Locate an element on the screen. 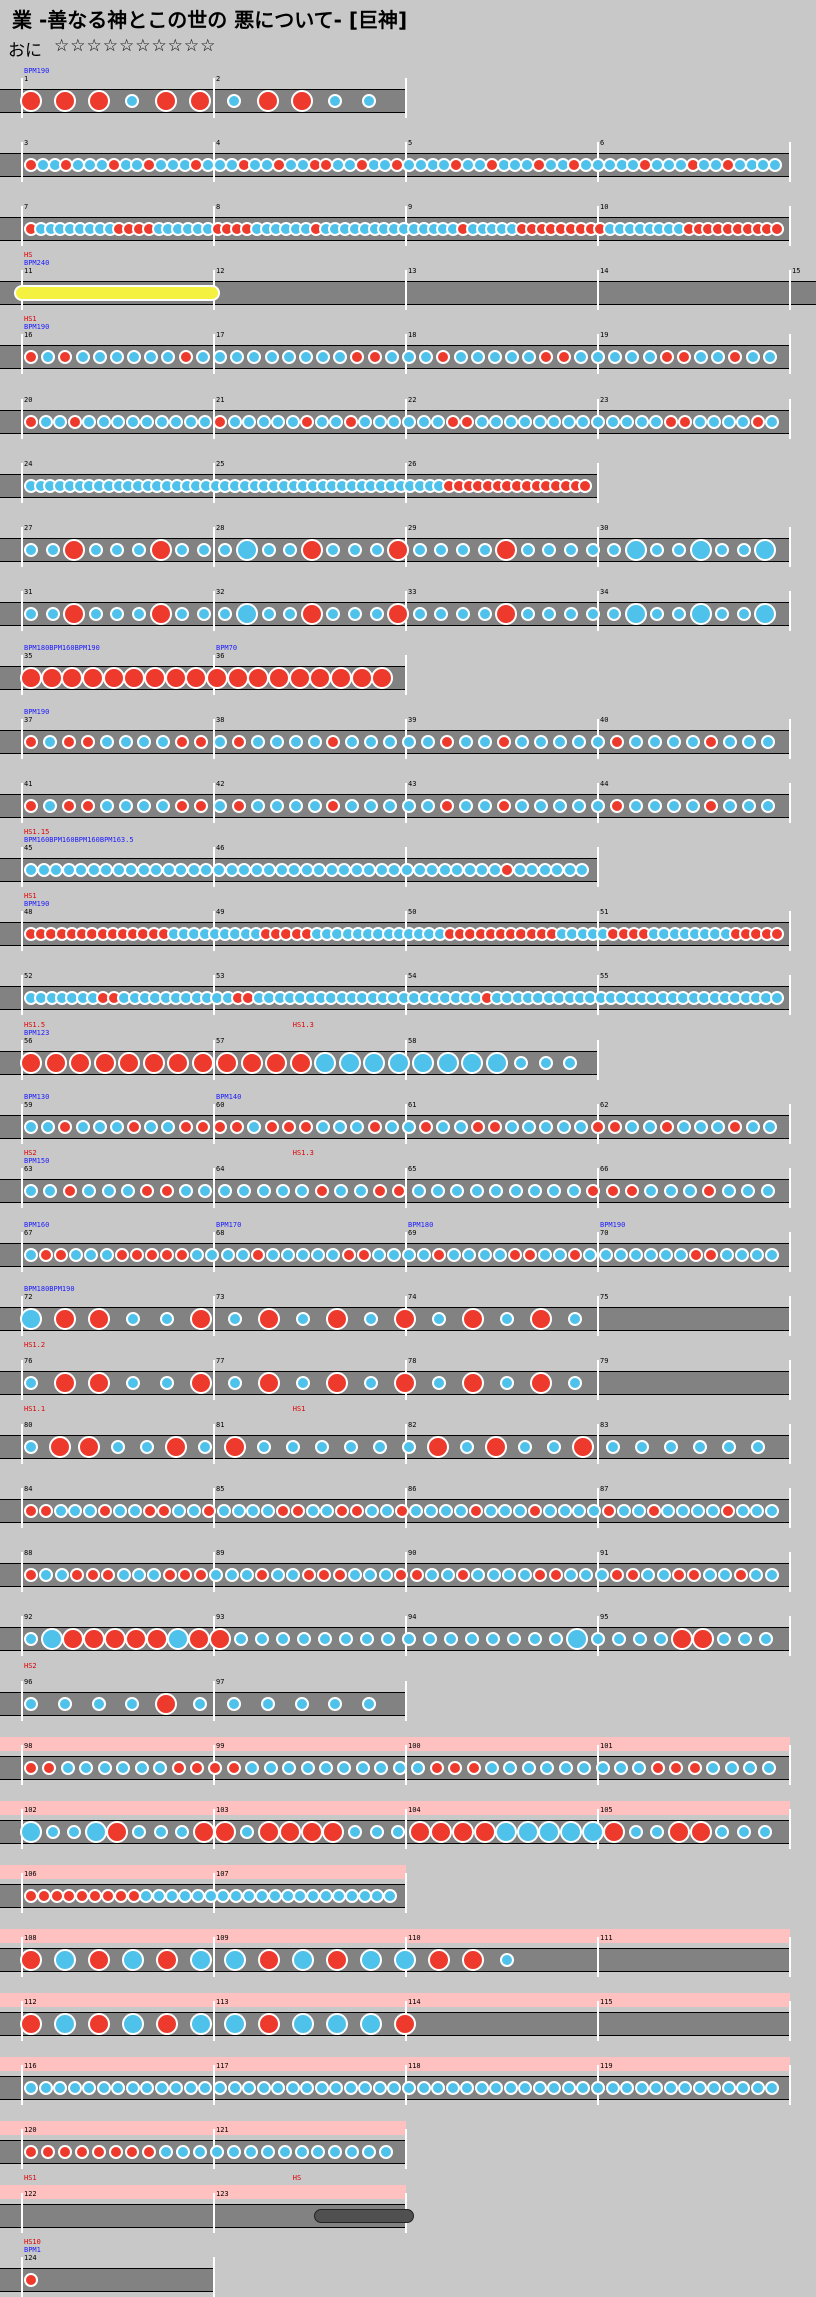 This screenshot has width=816, height=2297. chart-row: 35 36 BPM180BPM160BPM190 BPM70 is located at coordinates (408, 669).